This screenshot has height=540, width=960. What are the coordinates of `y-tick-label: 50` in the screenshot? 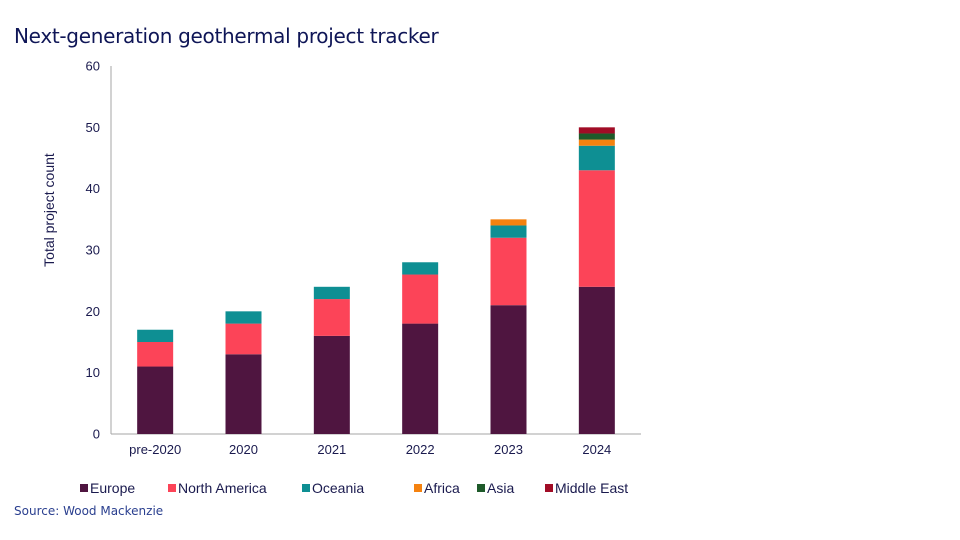 It's located at (93, 127).